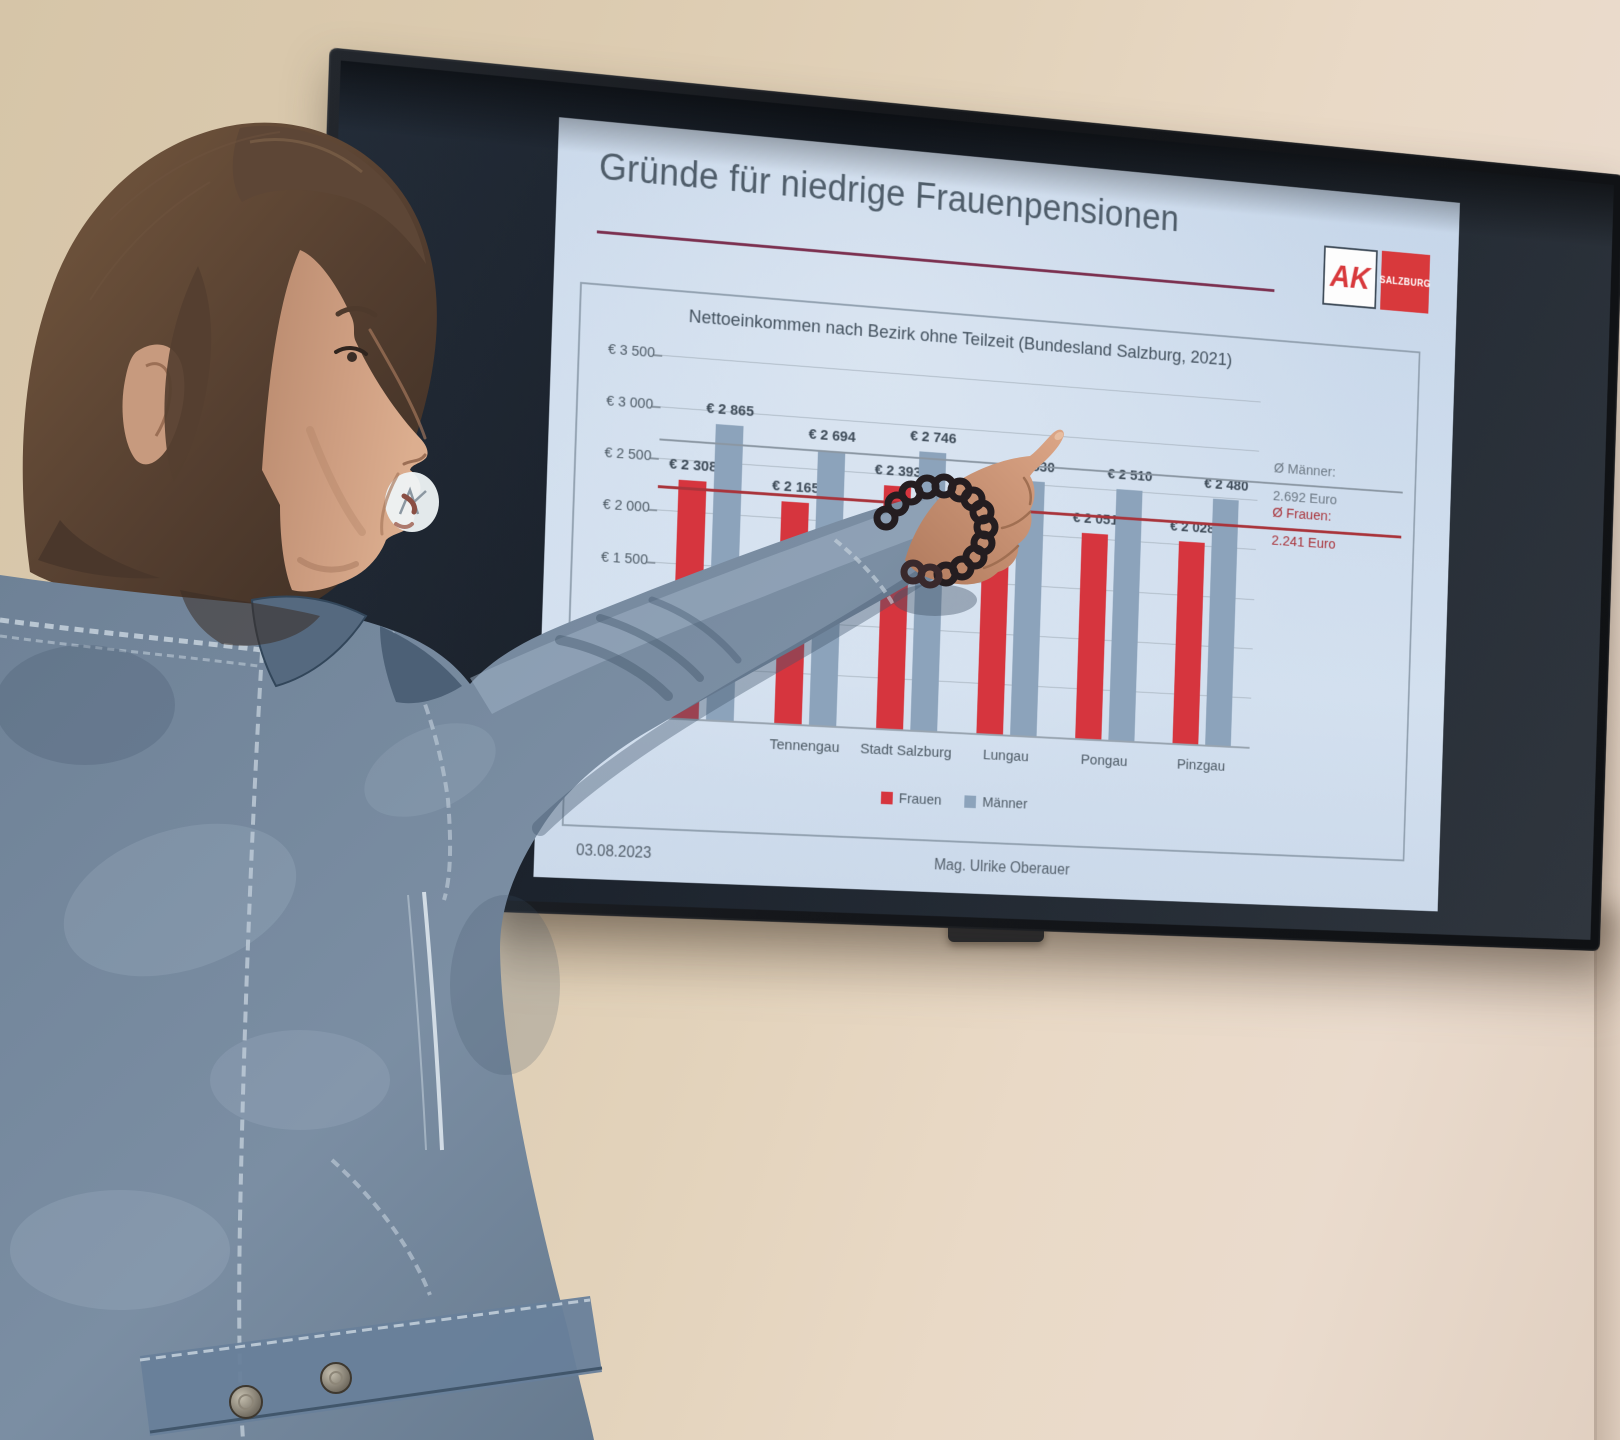 Image resolution: width=1620 pixels, height=1440 pixels. I want to click on sleeve-highlight, so click(706, 605).